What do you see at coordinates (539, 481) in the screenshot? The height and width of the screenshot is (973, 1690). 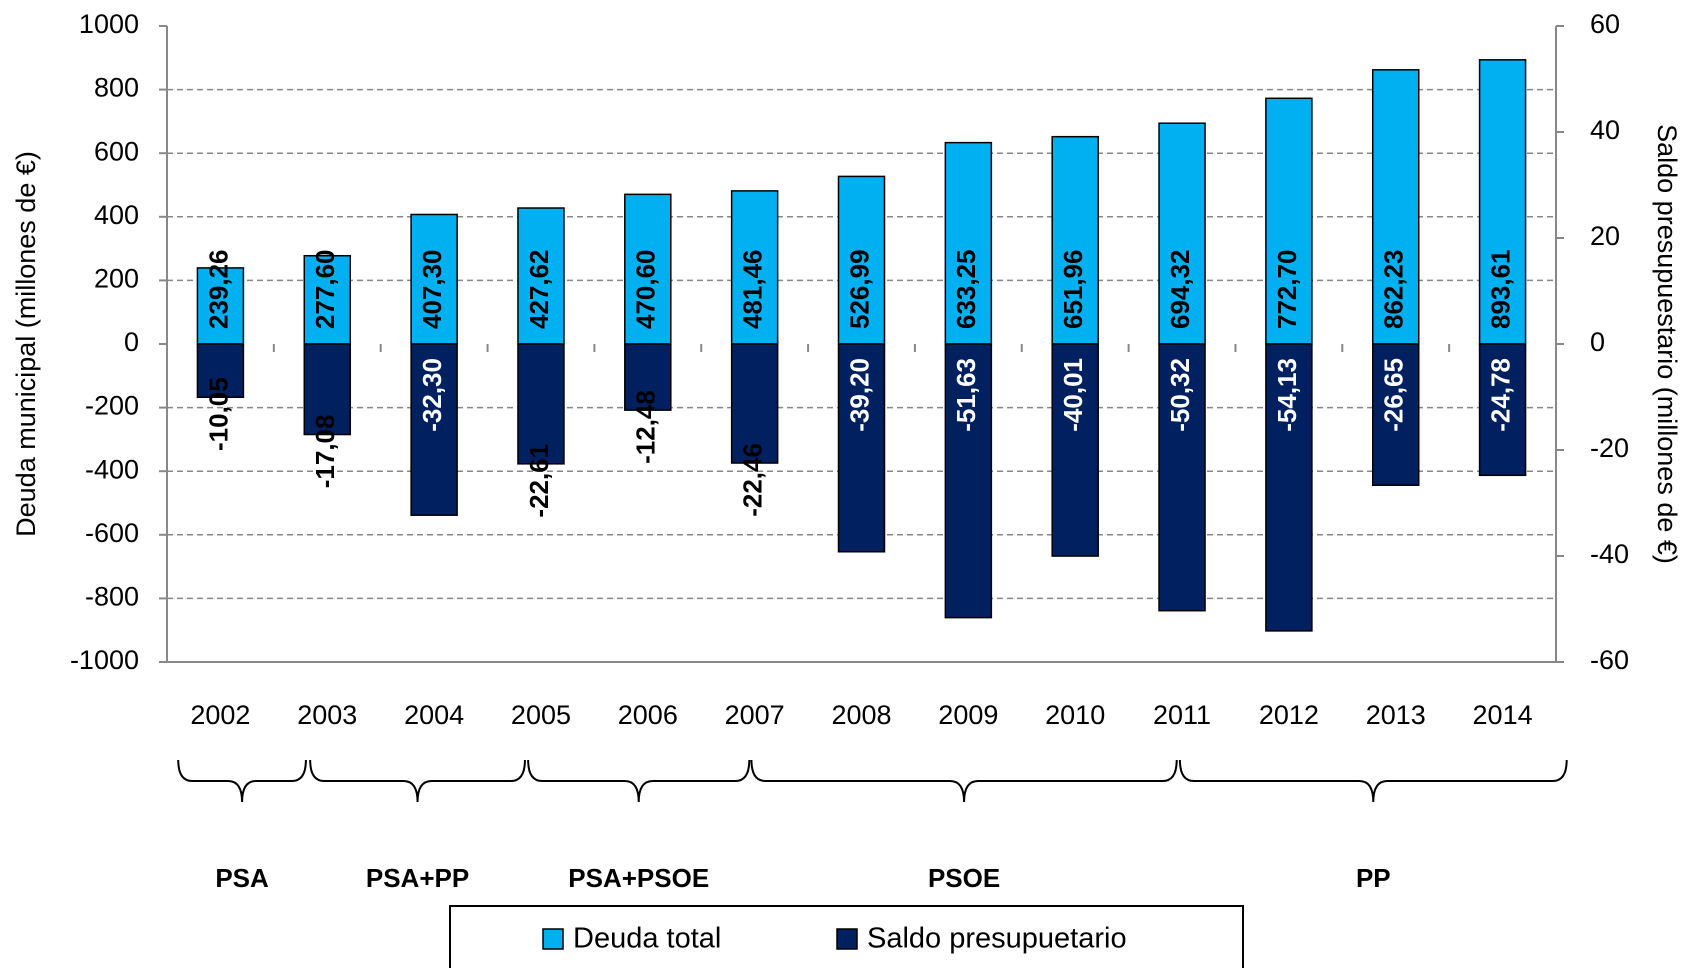 I see `value-label: -22,61` at bounding box center [539, 481].